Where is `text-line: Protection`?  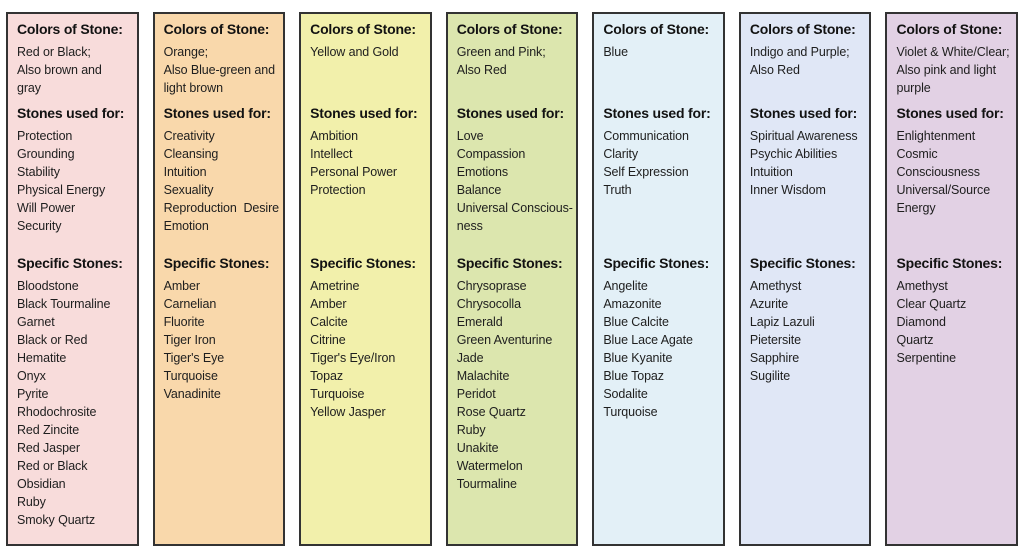
text-line: Protection is located at coordinates (338, 190).